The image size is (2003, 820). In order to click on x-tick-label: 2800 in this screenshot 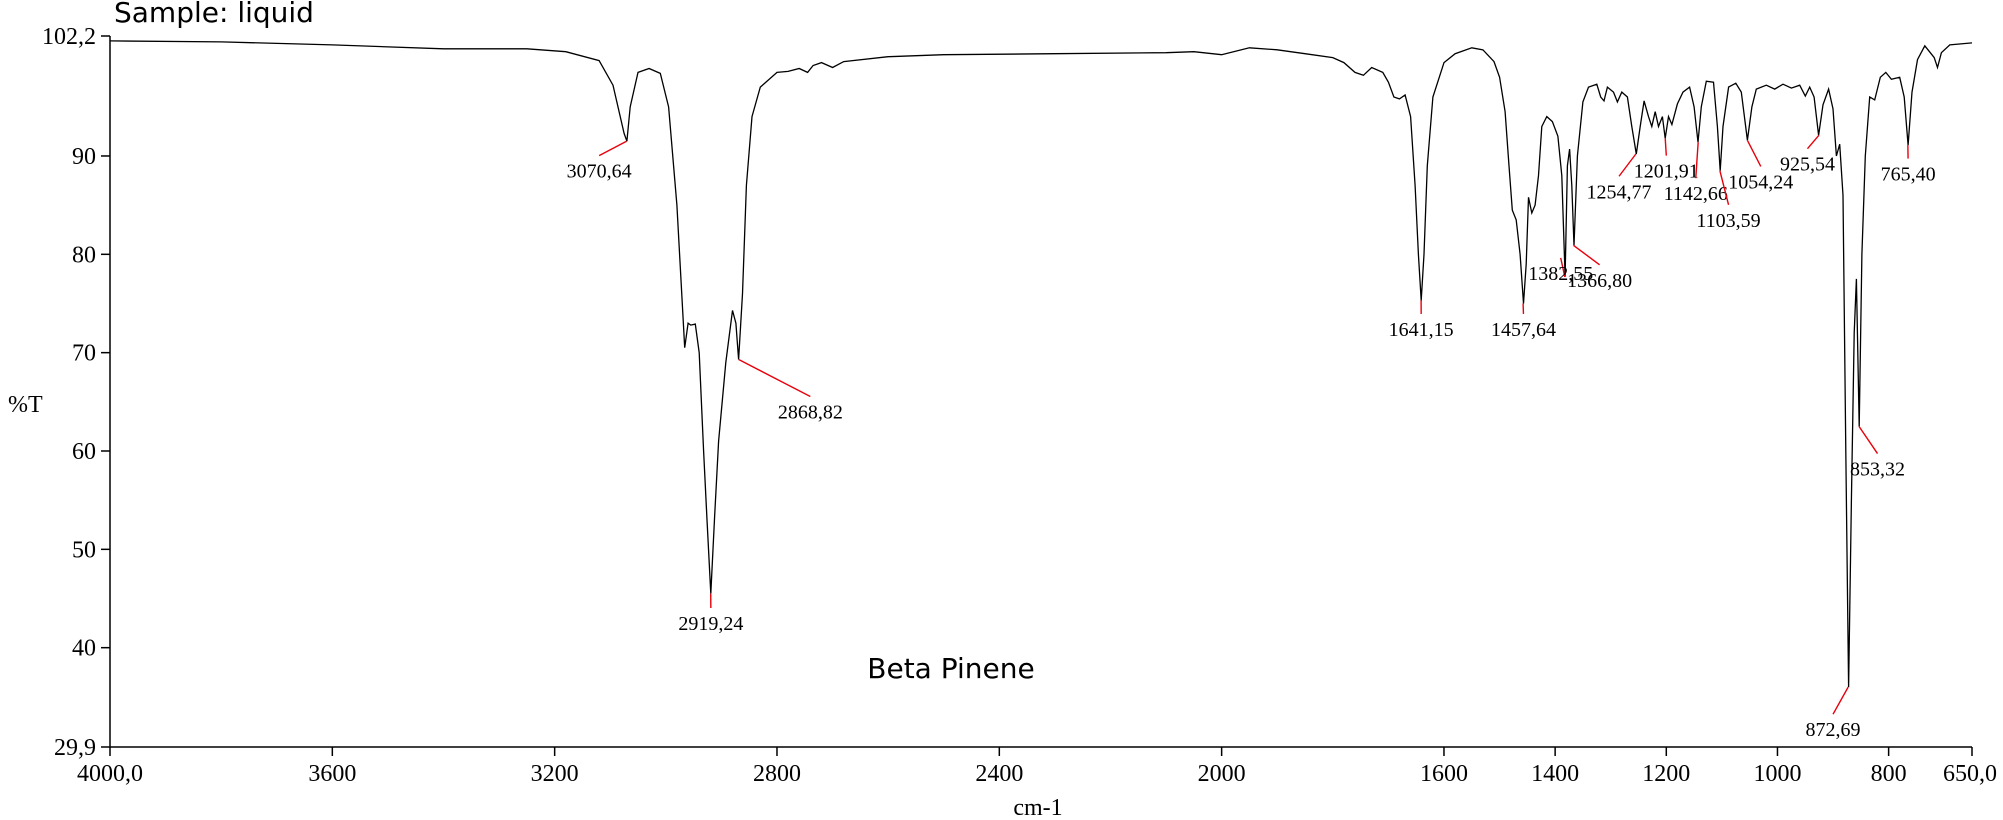, I will do `click(777, 774)`.